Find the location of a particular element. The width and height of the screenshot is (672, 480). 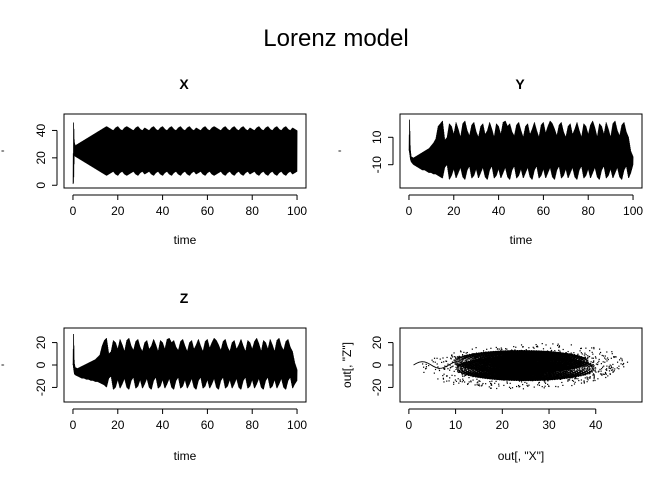

y_panel-data is located at coordinates (521, 149).